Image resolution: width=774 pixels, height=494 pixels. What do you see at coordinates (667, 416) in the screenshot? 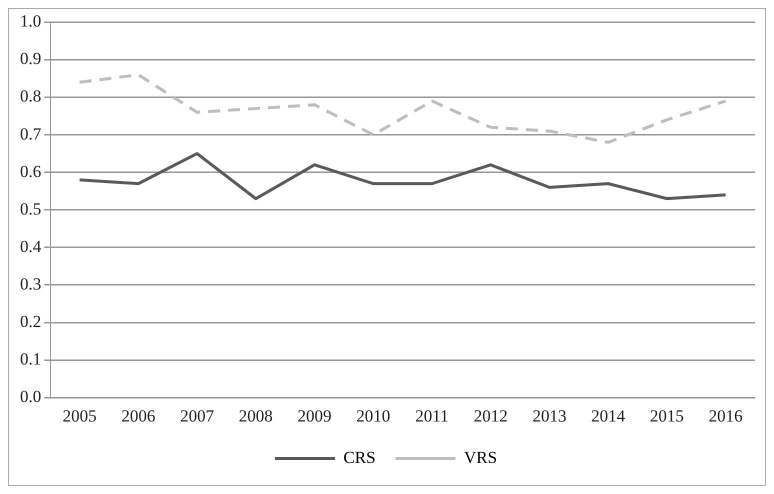
I see `x-tick-label: 2015` at bounding box center [667, 416].